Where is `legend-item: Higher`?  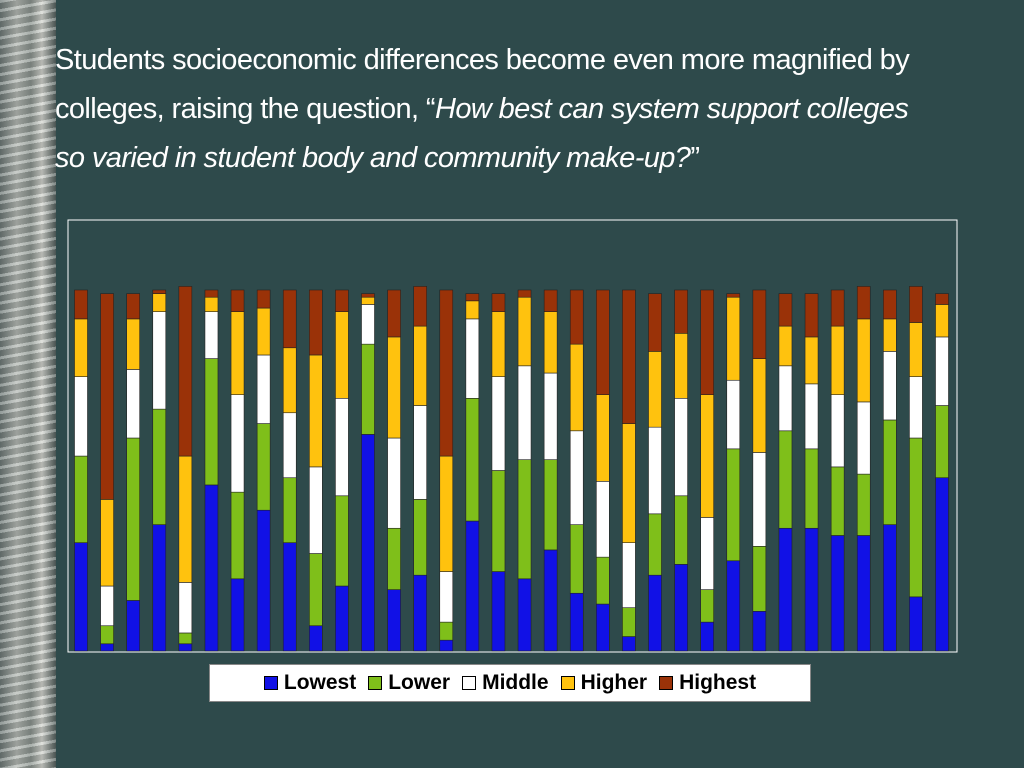
legend-item: Higher is located at coordinates (604, 683).